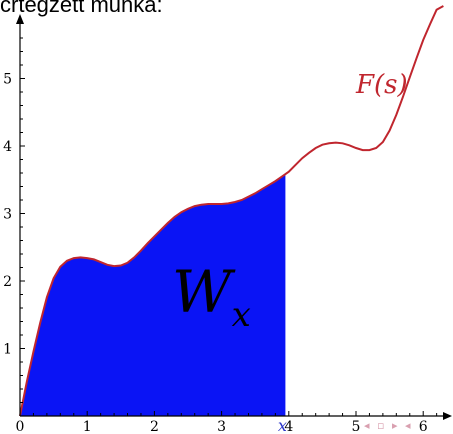 Image resolution: width=453 pixels, height=434 pixels. I want to click on y-tick-label: 3, so click(7, 215).